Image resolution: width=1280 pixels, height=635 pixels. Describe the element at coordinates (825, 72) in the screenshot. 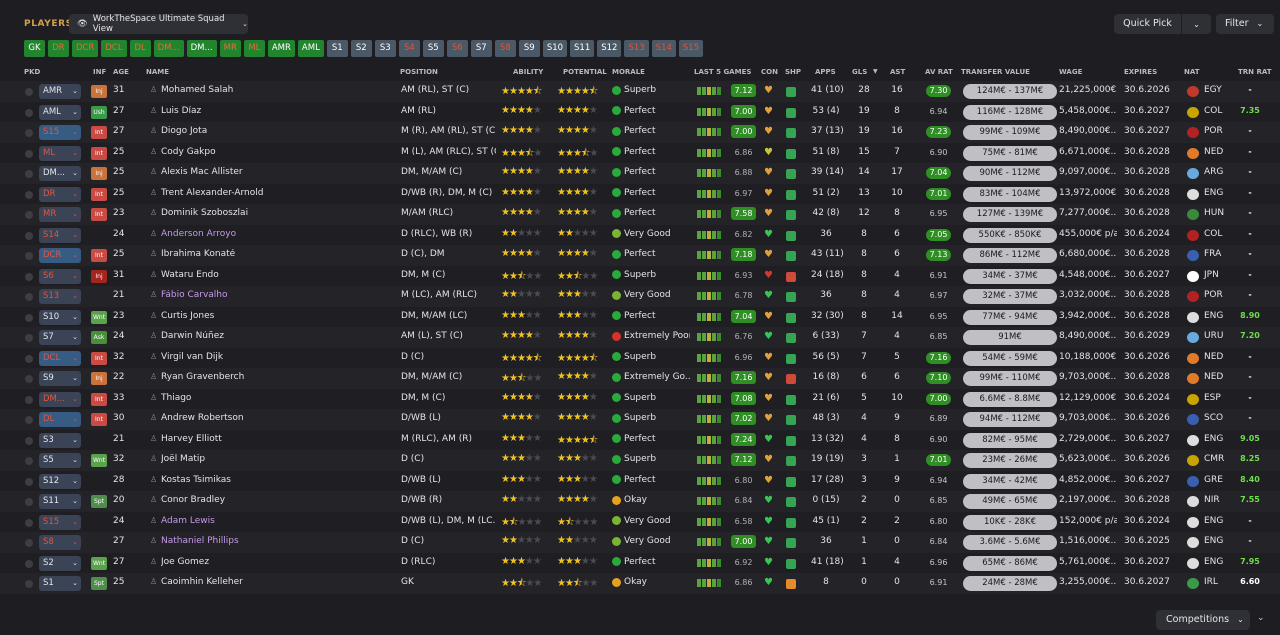

I see `col-apps: APPS` at that location.